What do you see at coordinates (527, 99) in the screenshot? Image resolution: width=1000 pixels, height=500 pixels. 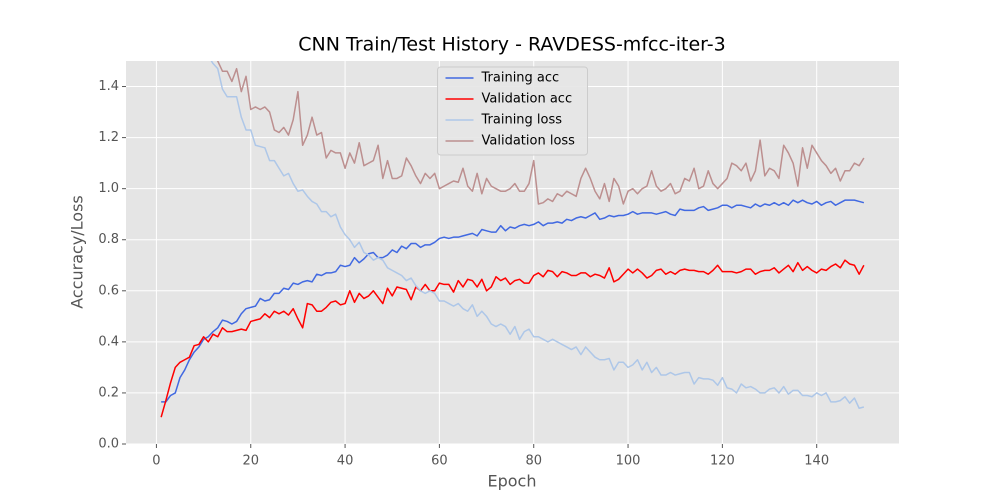 I see `legend-label: Validation acc` at bounding box center [527, 99].